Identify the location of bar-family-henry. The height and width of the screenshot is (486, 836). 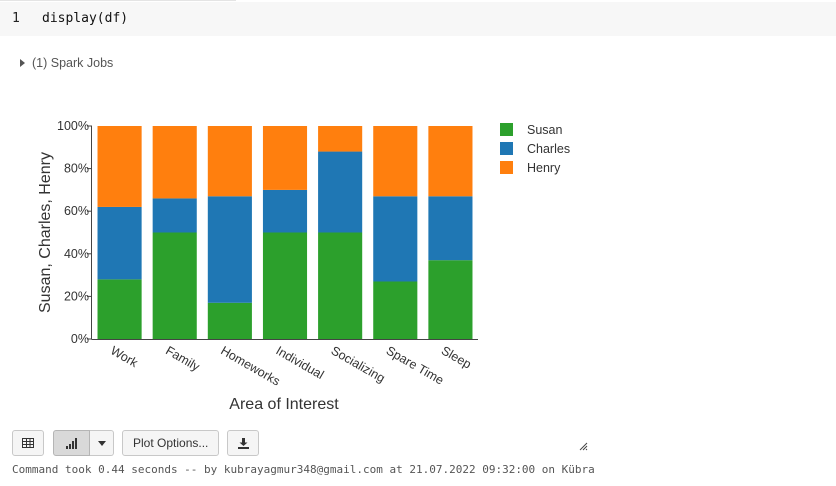
(174, 162).